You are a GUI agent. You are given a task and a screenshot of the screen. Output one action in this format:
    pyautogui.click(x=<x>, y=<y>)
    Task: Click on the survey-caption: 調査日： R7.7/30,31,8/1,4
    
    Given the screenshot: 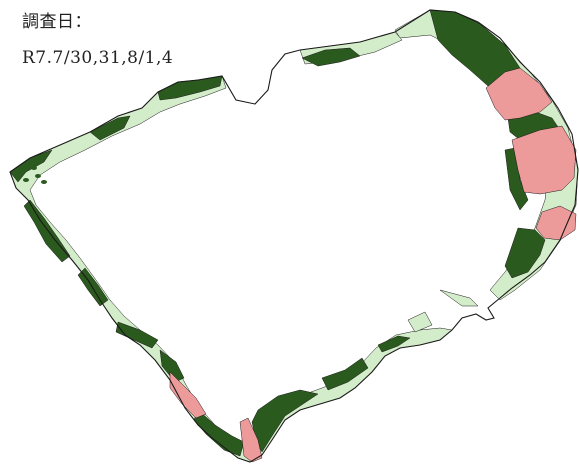 What is the action you would take?
    pyautogui.click(x=97, y=40)
    